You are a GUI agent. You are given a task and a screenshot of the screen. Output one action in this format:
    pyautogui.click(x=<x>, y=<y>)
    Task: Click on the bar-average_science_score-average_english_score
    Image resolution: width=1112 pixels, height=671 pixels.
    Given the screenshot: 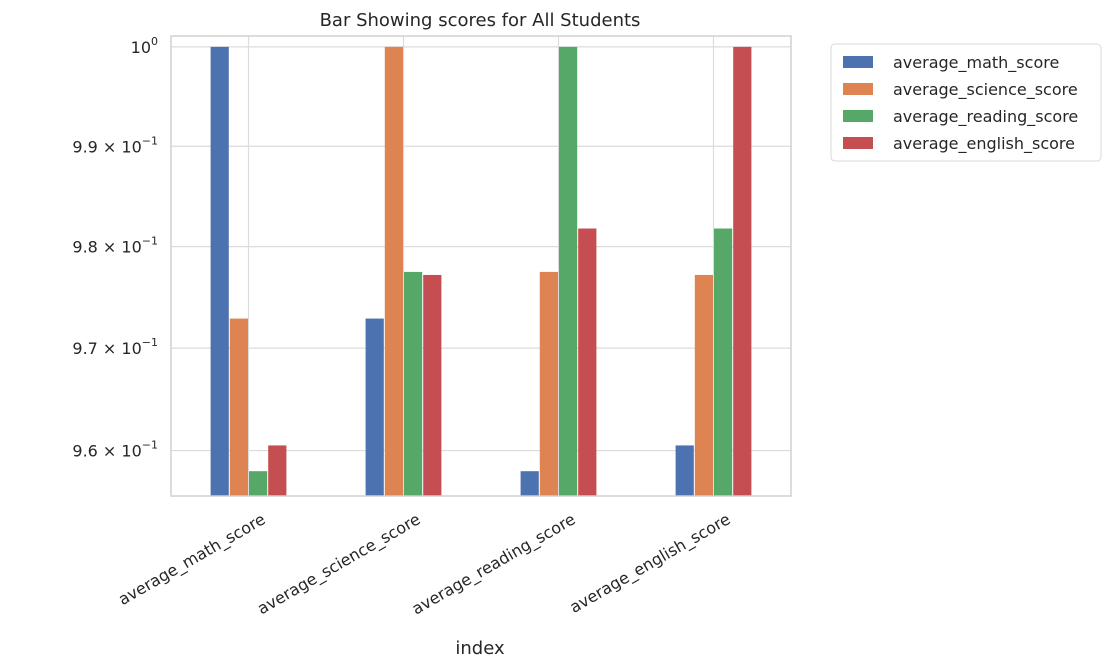 What is the action you would take?
    pyautogui.click(x=703, y=385)
    